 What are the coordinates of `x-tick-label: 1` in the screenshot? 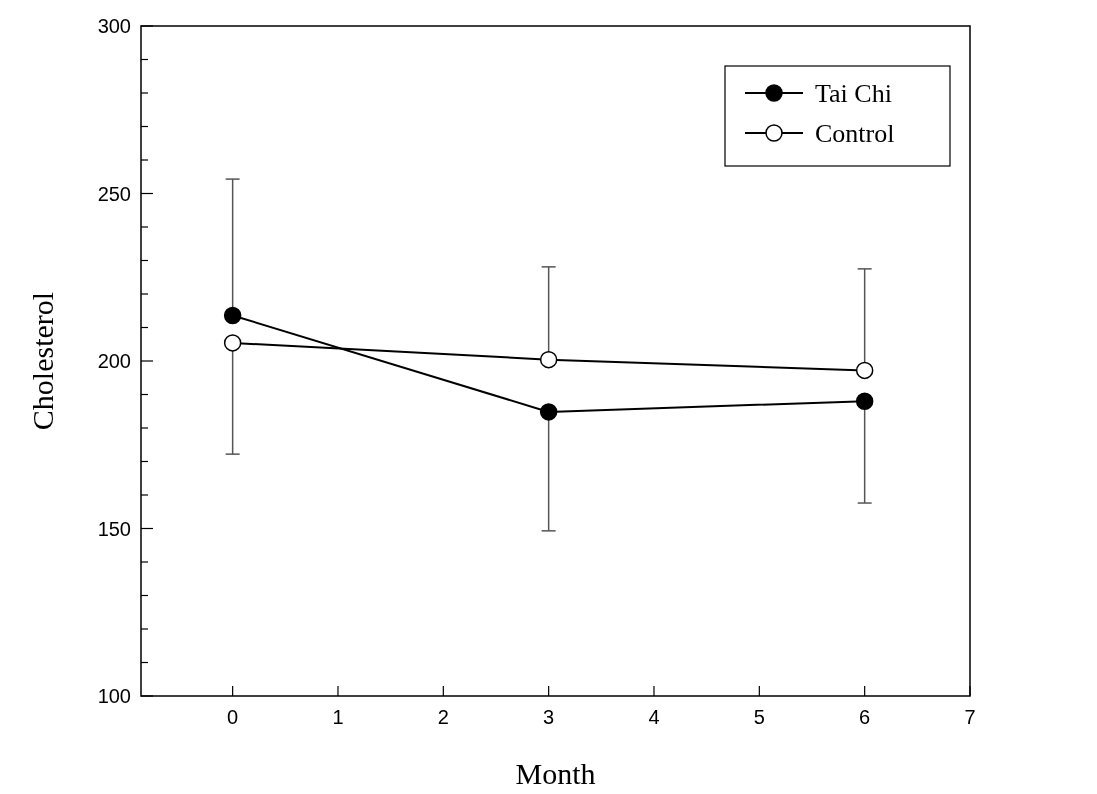 It's located at (338, 717).